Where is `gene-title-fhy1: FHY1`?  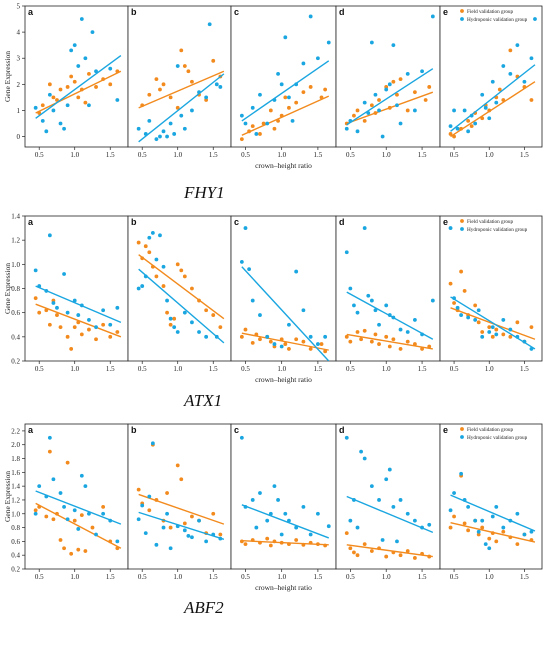
gene-title-fhy1: FHY1 is located at coordinates (204, 192).